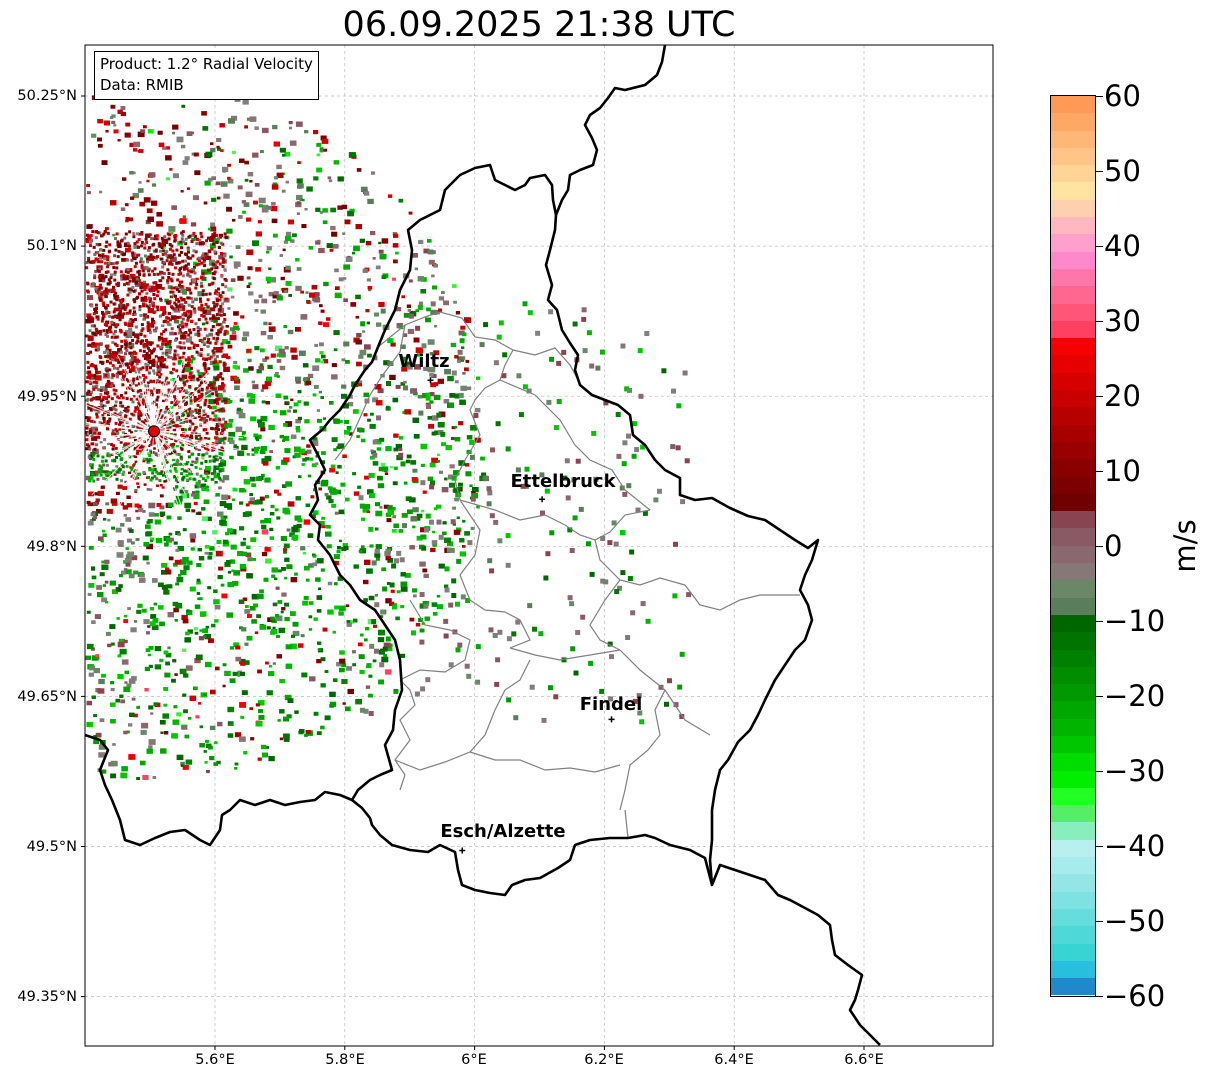  Describe the element at coordinates (137, 403) in the screenshot. I see `echo-streak` at that location.